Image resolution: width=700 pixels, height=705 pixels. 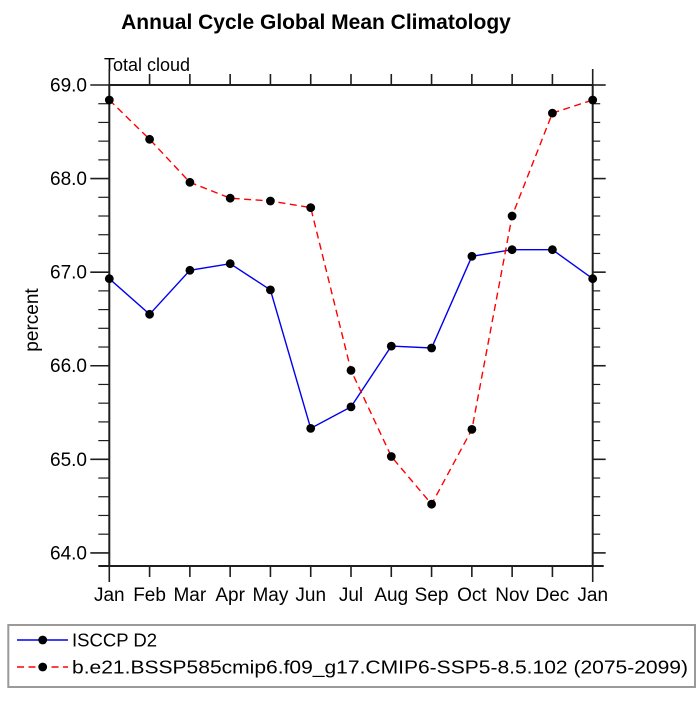 I want to click on x-tick-label: Oct, so click(x=472, y=595).